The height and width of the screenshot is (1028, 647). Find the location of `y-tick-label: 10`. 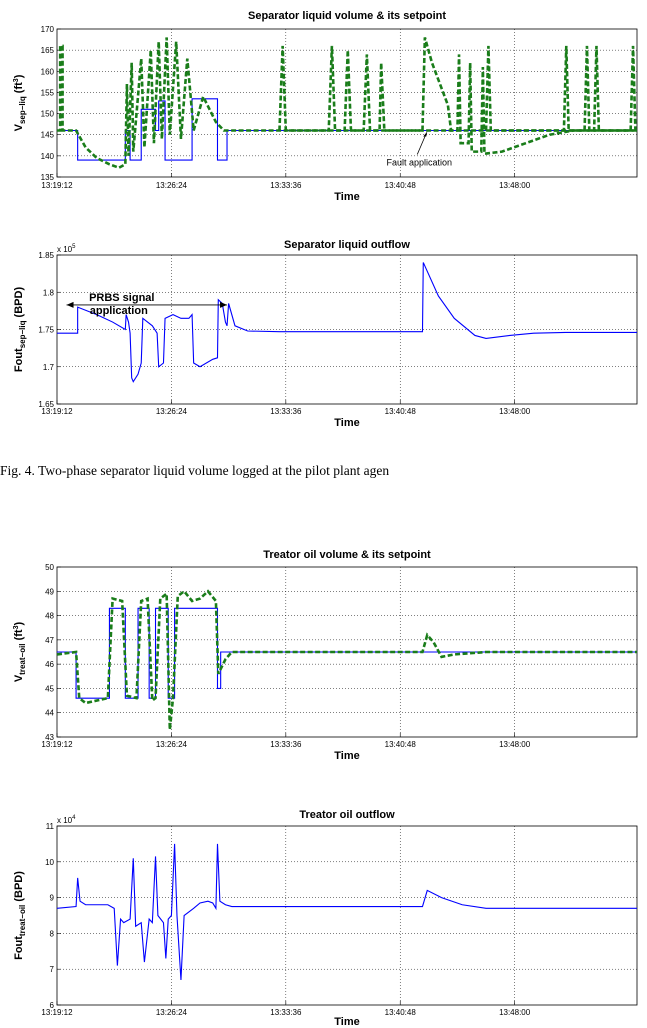

y-tick-label: 10 is located at coordinates (49, 862).